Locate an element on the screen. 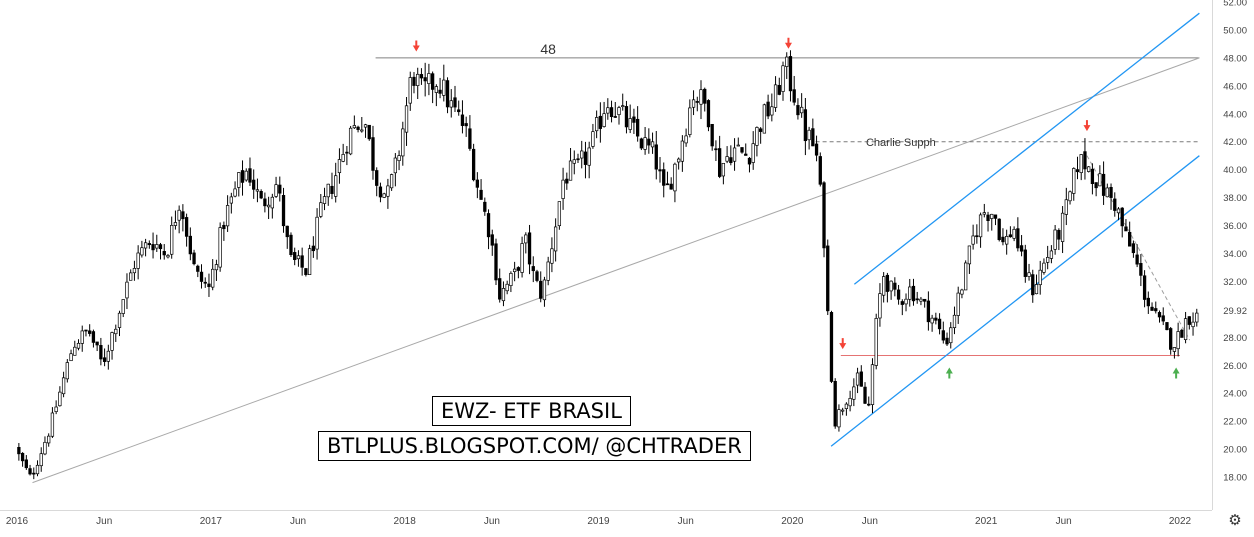 The width and height of the screenshot is (1254, 537). y-tick-label: 48.00 is located at coordinates (1235, 58).